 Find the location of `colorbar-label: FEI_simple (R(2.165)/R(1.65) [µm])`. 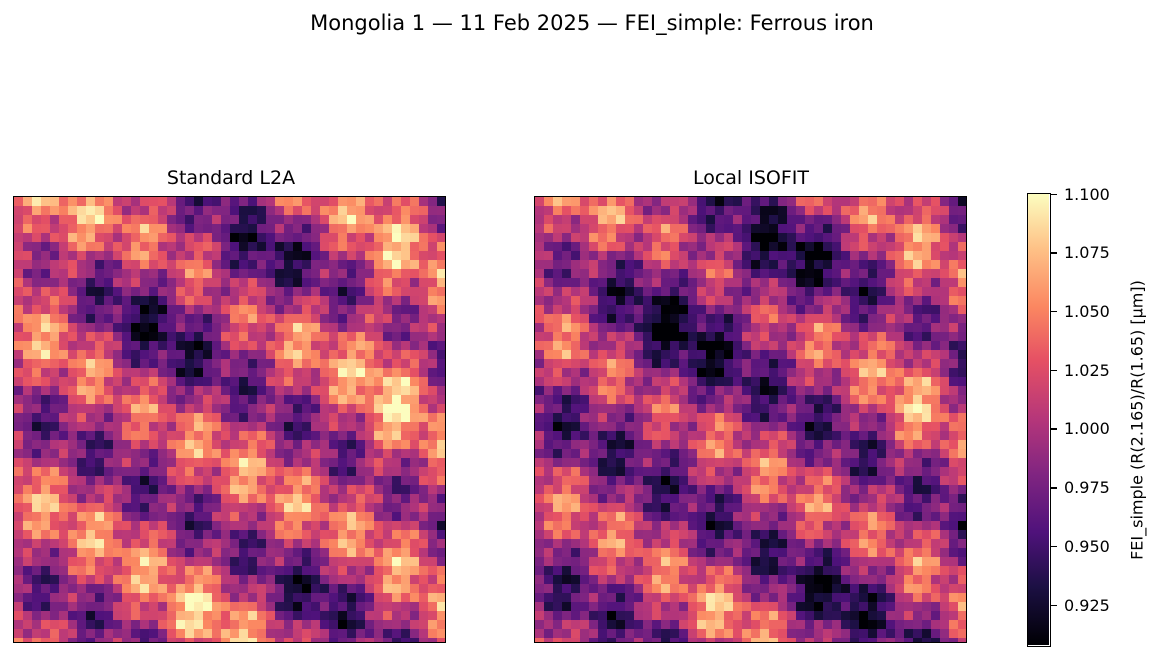

colorbar-label: FEI_simple (R(2.165)/R(1.65) [µm]) is located at coordinates (1137, 420).